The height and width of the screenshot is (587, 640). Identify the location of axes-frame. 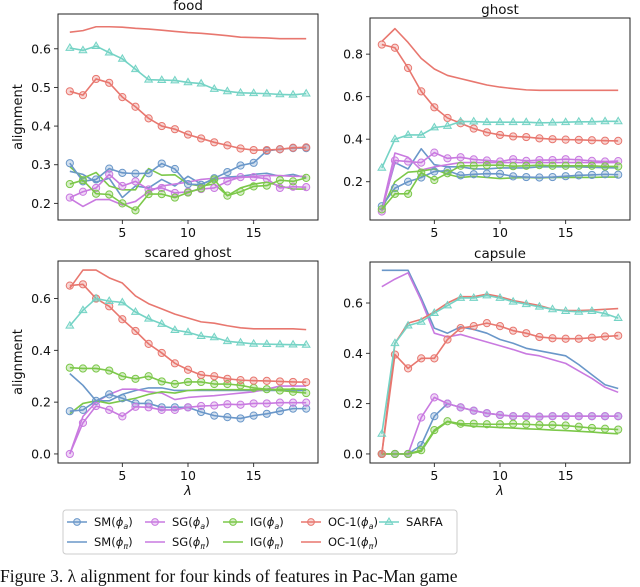
(188, 117).